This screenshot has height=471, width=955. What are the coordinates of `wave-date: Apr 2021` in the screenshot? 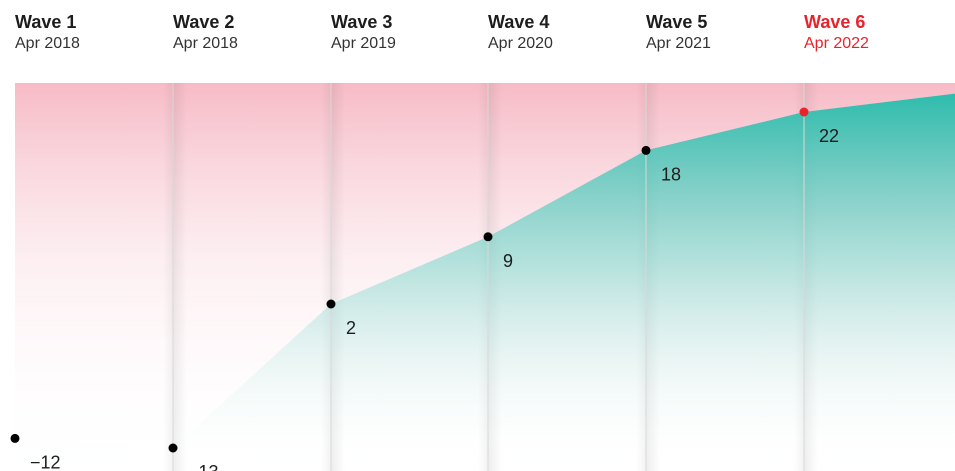 It's located at (678, 43).